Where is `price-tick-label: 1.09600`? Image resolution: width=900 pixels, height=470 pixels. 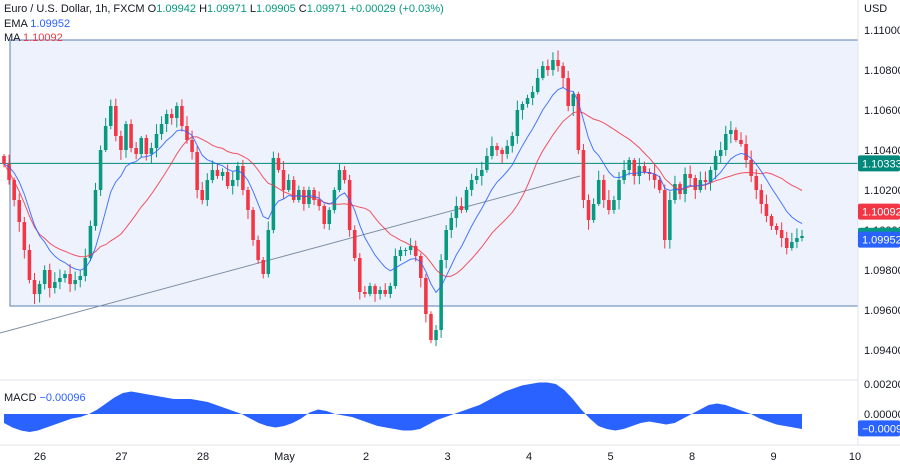
price-tick-label: 1.09600 is located at coordinates (882, 311).